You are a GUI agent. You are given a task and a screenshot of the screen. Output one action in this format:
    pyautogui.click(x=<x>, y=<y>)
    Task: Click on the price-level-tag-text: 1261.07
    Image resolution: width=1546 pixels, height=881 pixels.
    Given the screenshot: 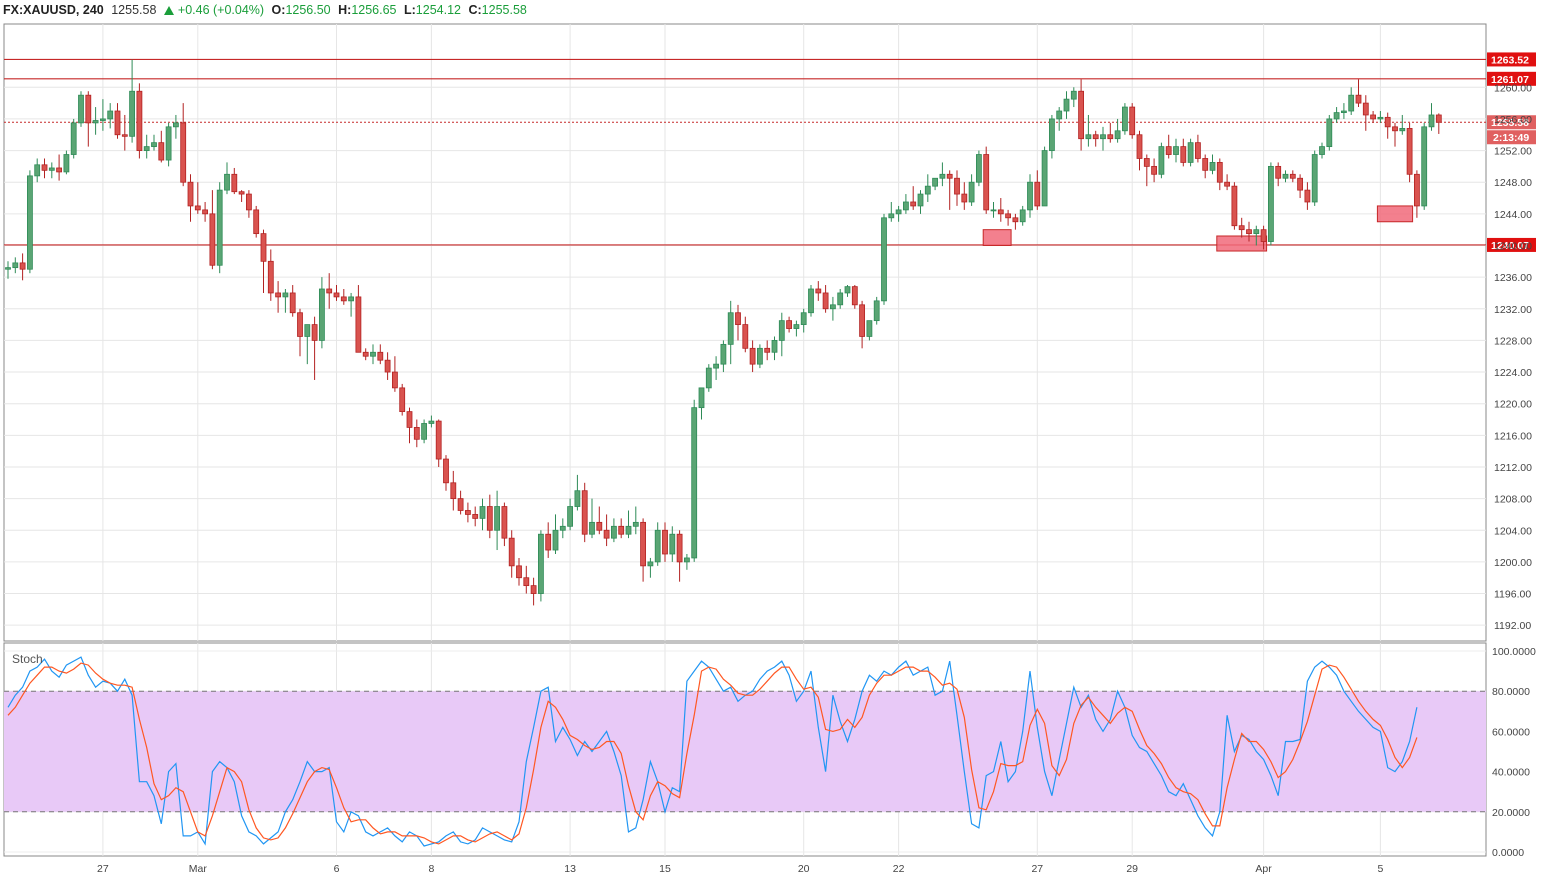 What is the action you would take?
    pyautogui.click(x=1510, y=80)
    